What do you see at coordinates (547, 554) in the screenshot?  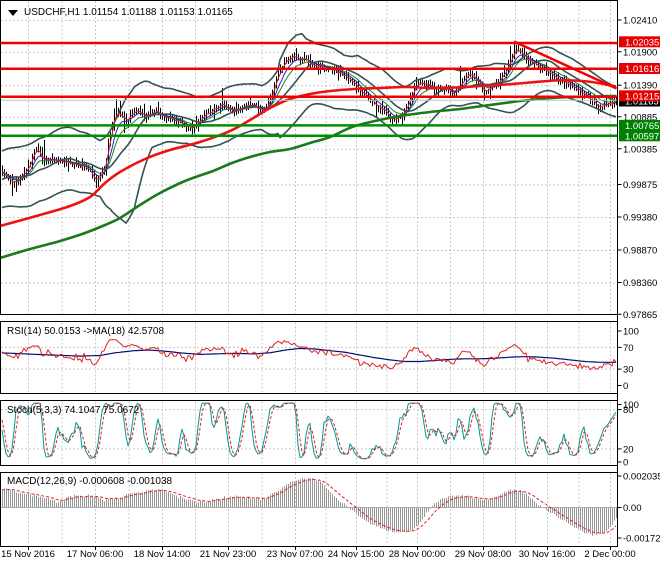 I see `svg-text: 30 Nov 16:00` at bounding box center [547, 554].